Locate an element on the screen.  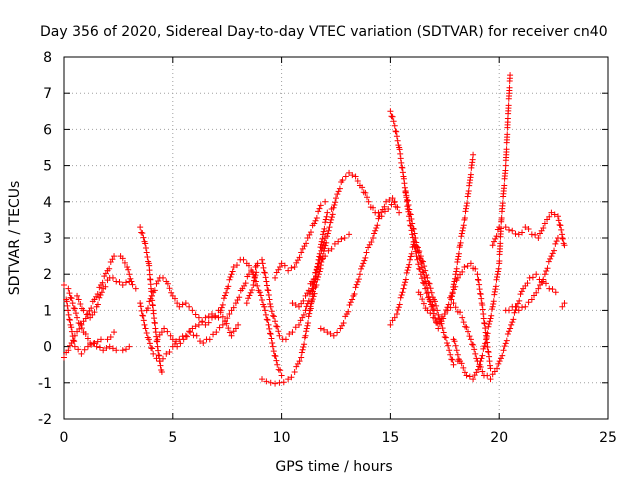
y-tick-label: -1 is located at coordinates (45, 384).